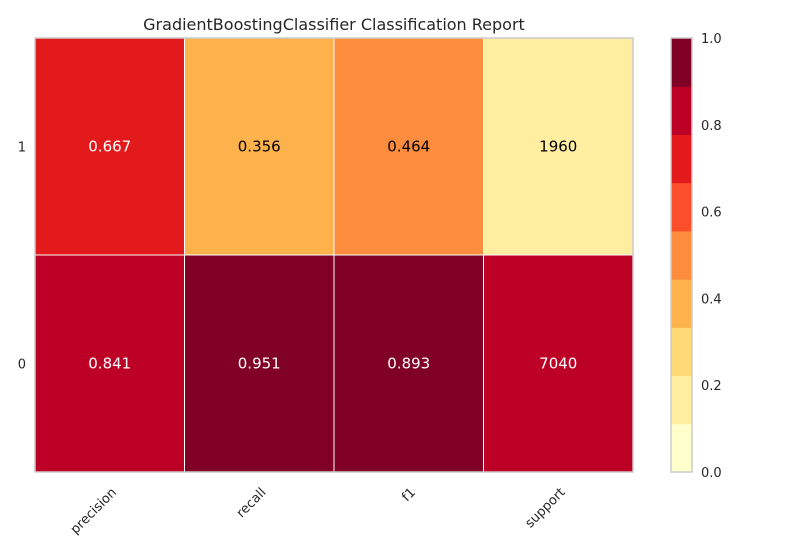 The image size is (800, 550). Describe the element at coordinates (22, 365) in the screenshot. I see `row-tick-label: 0` at that location.